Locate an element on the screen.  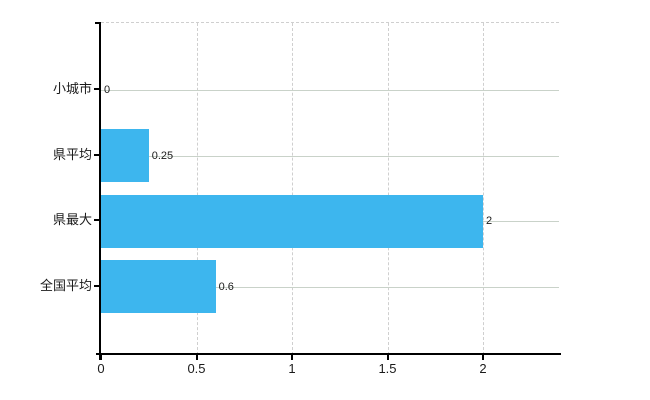
bar-value-label: 0 is located at coordinates (107, 90).